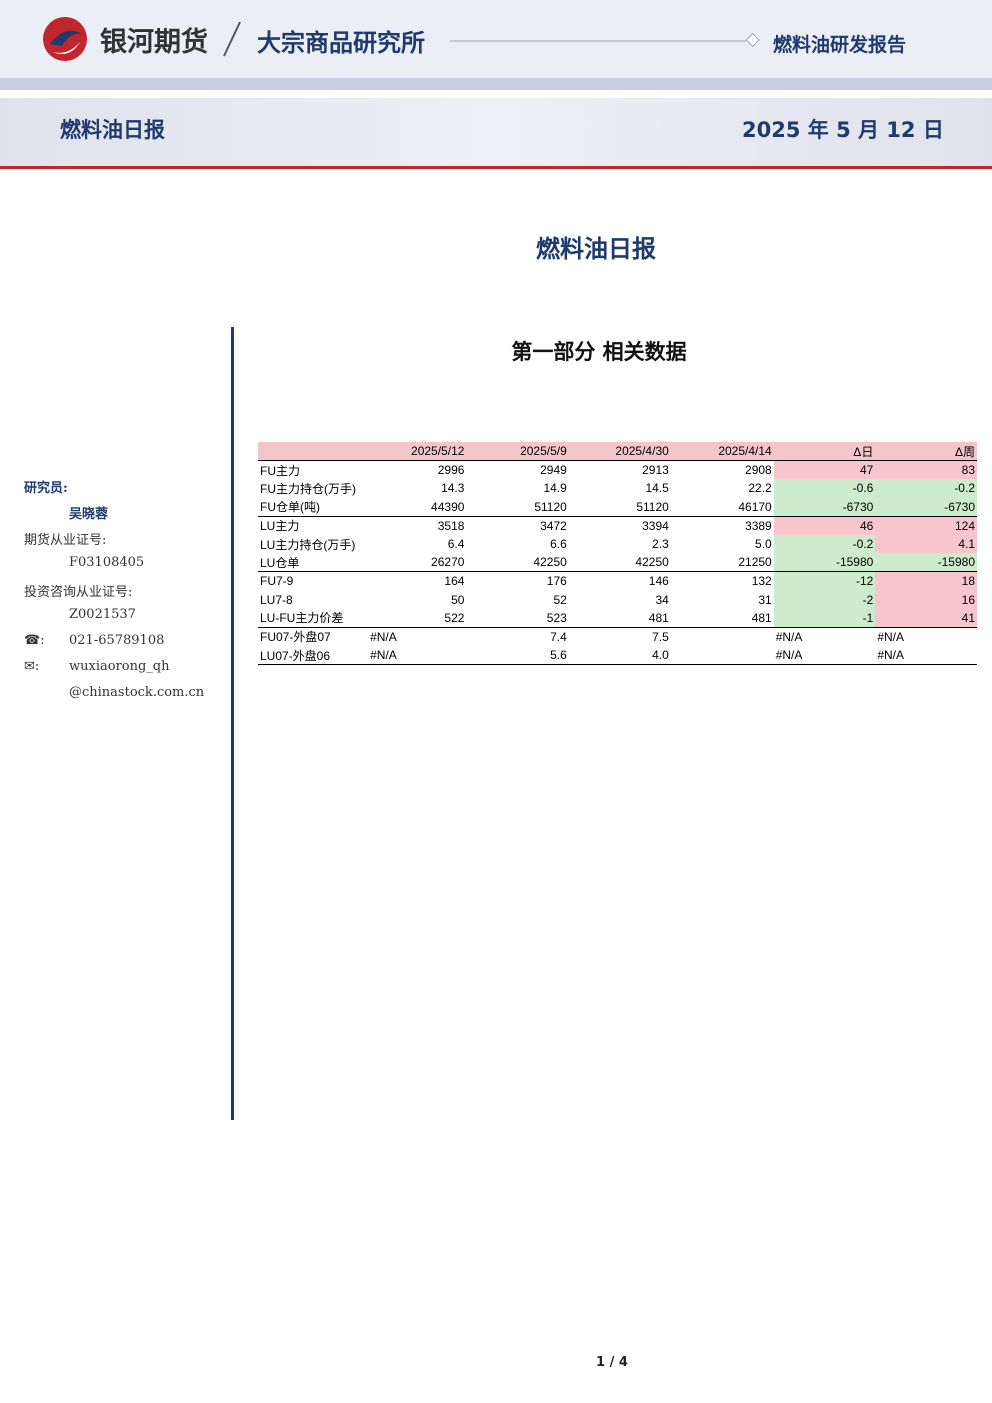  What do you see at coordinates (117, 640) in the screenshot?
I see `phone: 021-65789108` at bounding box center [117, 640].